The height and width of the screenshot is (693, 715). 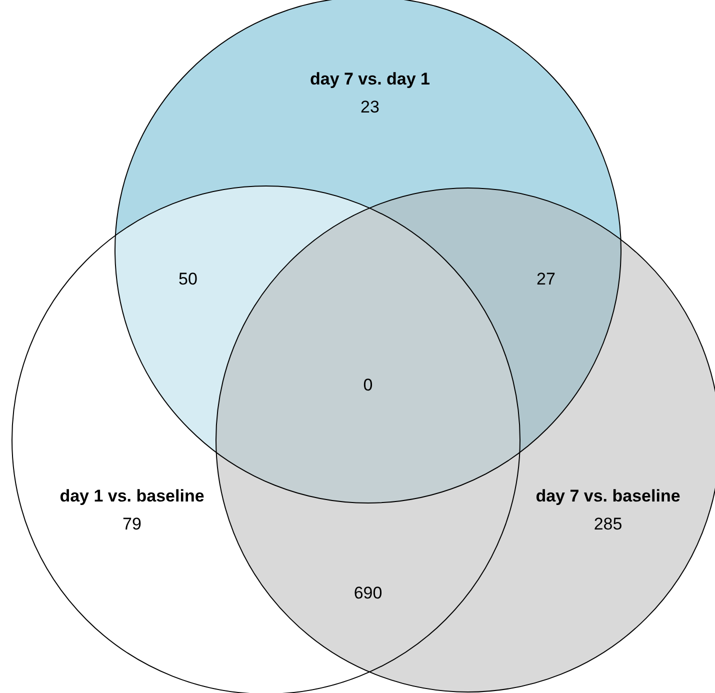 I want to click on data-label: 23, so click(x=370, y=107).